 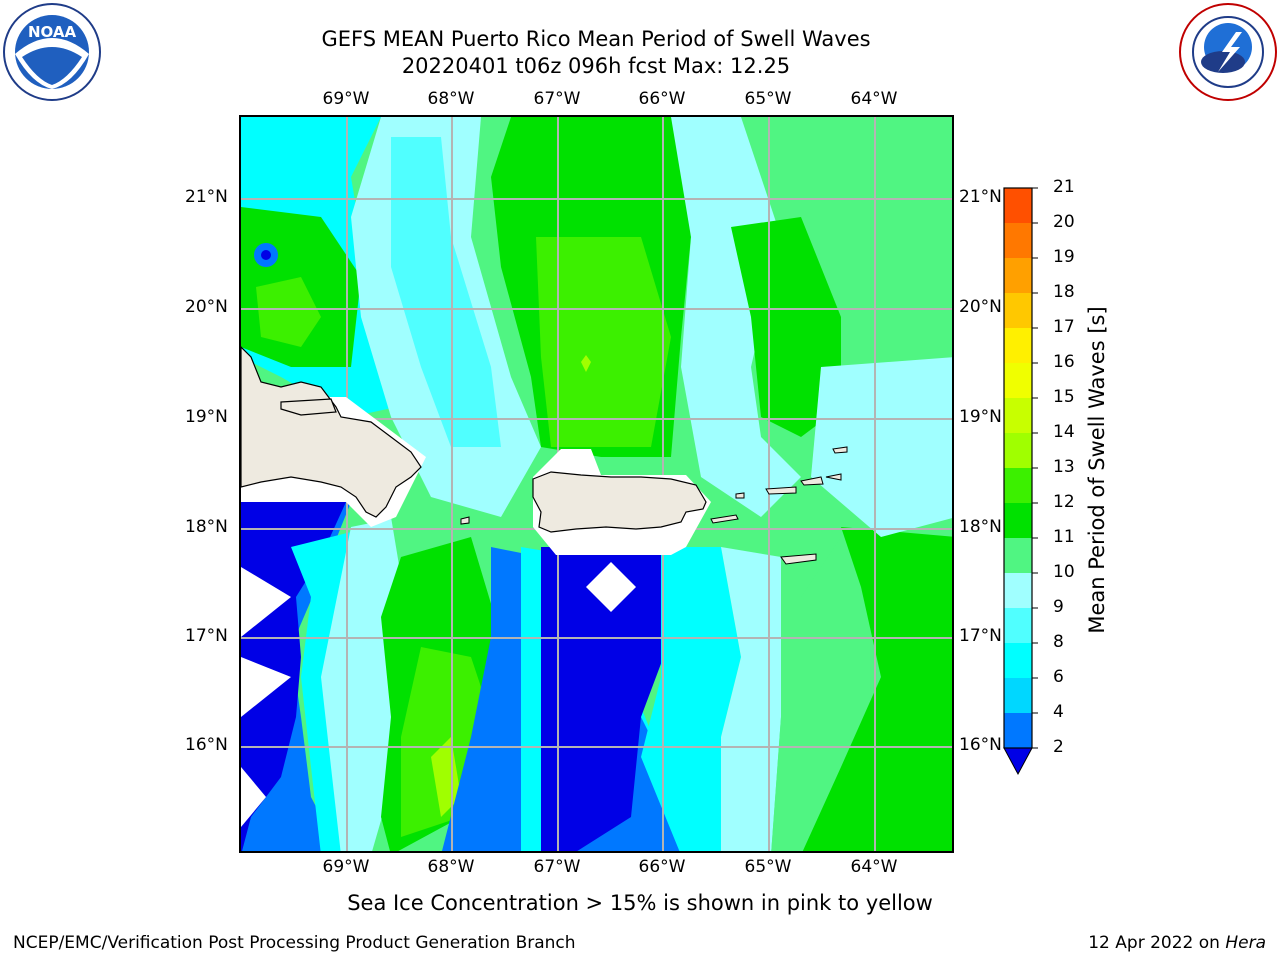 I want to click on land-hispaniola, so click(x=331, y=432).